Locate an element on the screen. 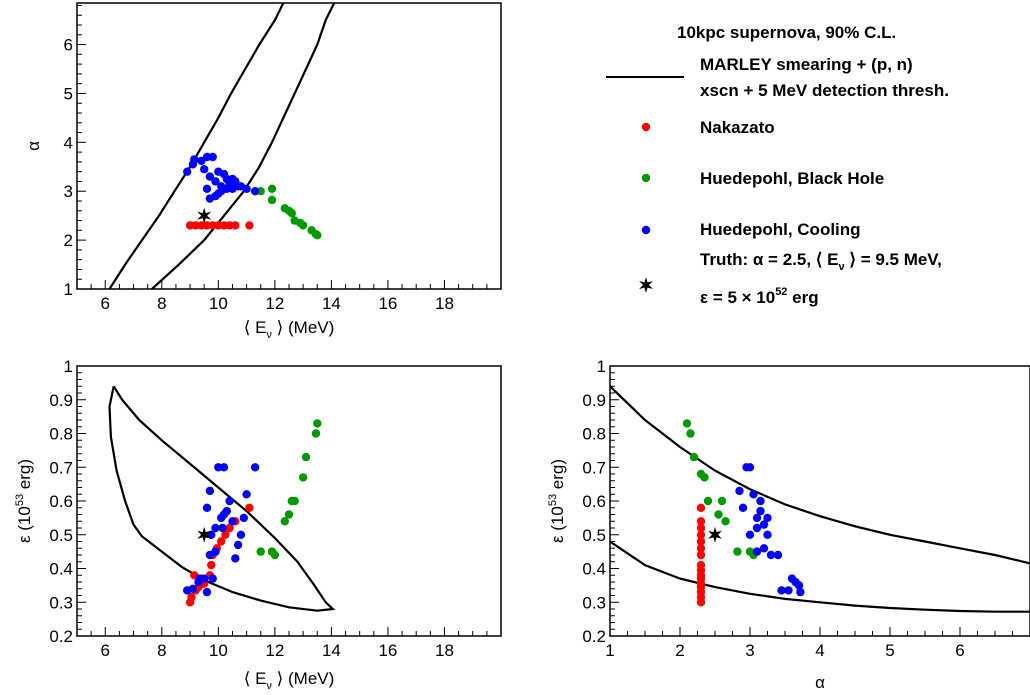 The height and width of the screenshot is (695, 1030). y-axis-label: α is located at coordinates (33, 146).